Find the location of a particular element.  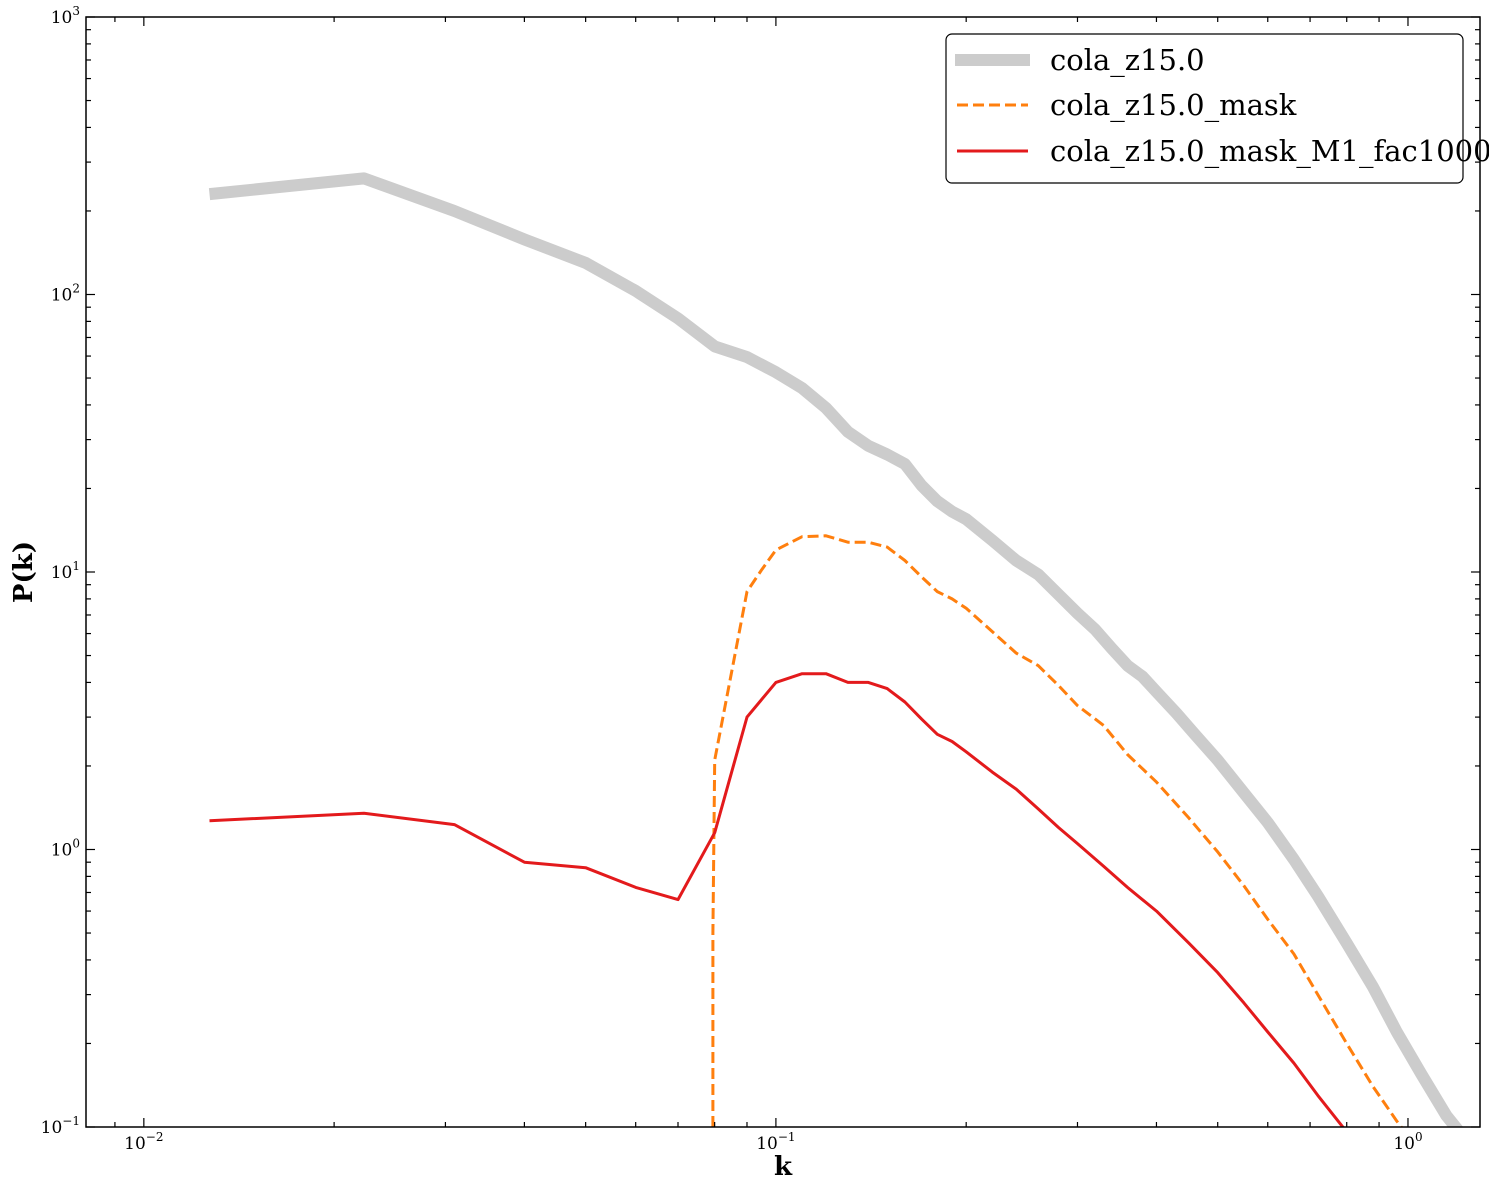

y-tick-label: 10³ is located at coordinates (65, 16).